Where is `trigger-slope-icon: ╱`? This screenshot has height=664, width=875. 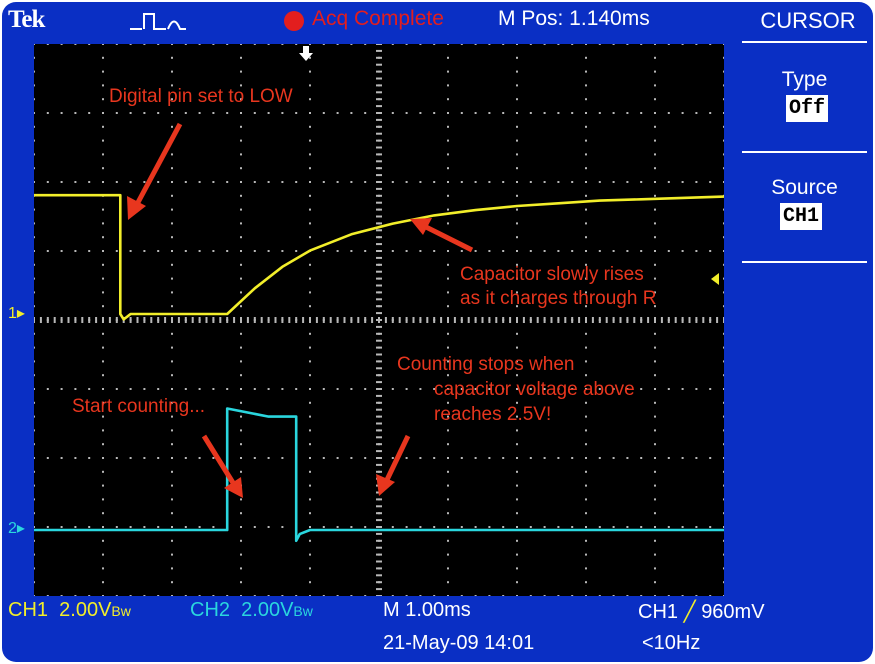 trigger-slope-icon: ╱ is located at coordinates (689, 612).